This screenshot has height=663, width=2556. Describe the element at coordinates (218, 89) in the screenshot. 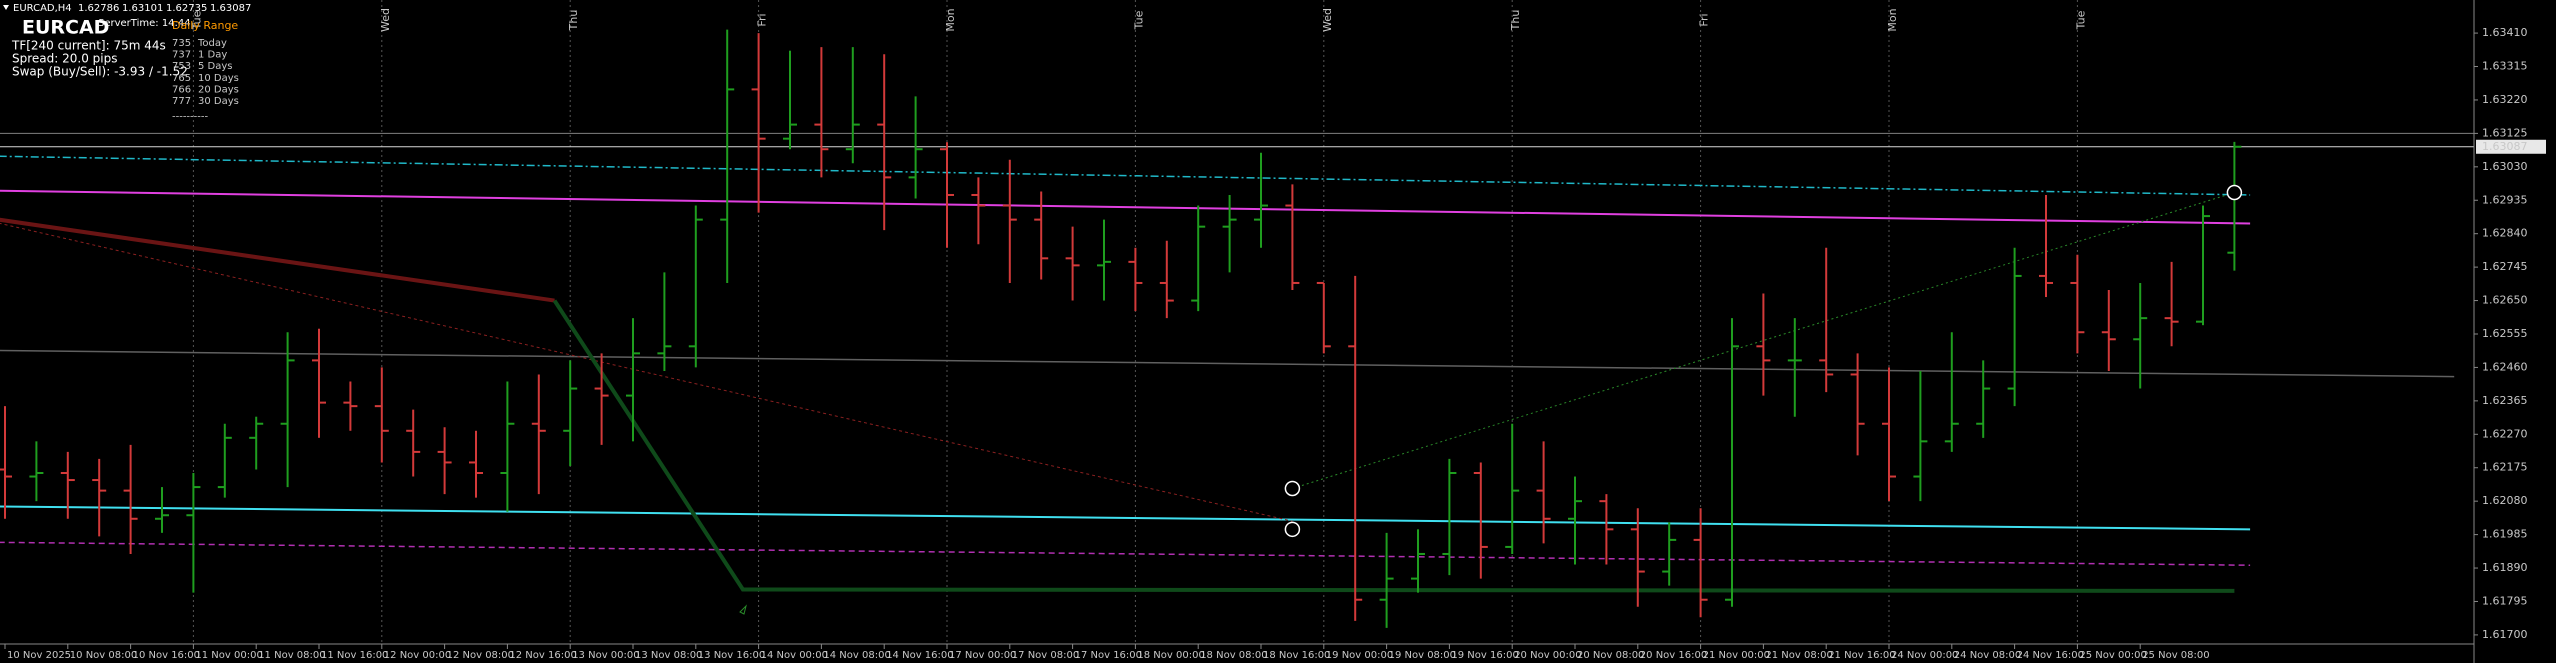

I see `range-label: 20 Days` at that location.